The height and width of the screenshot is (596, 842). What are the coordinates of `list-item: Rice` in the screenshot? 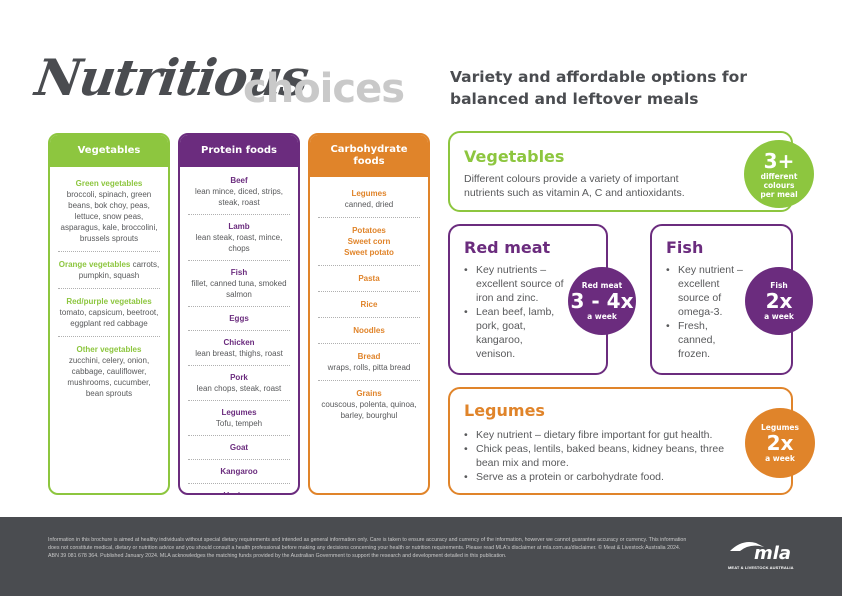 It's located at (369, 305).